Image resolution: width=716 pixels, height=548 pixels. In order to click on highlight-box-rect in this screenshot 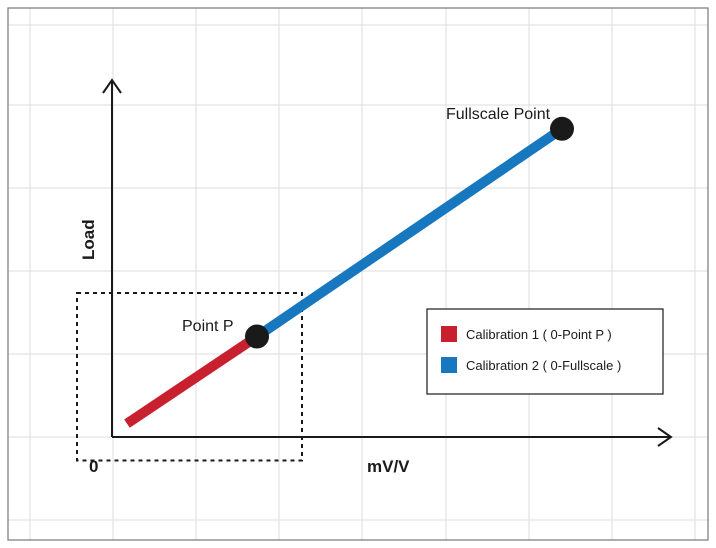, I will do `click(189, 376)`.